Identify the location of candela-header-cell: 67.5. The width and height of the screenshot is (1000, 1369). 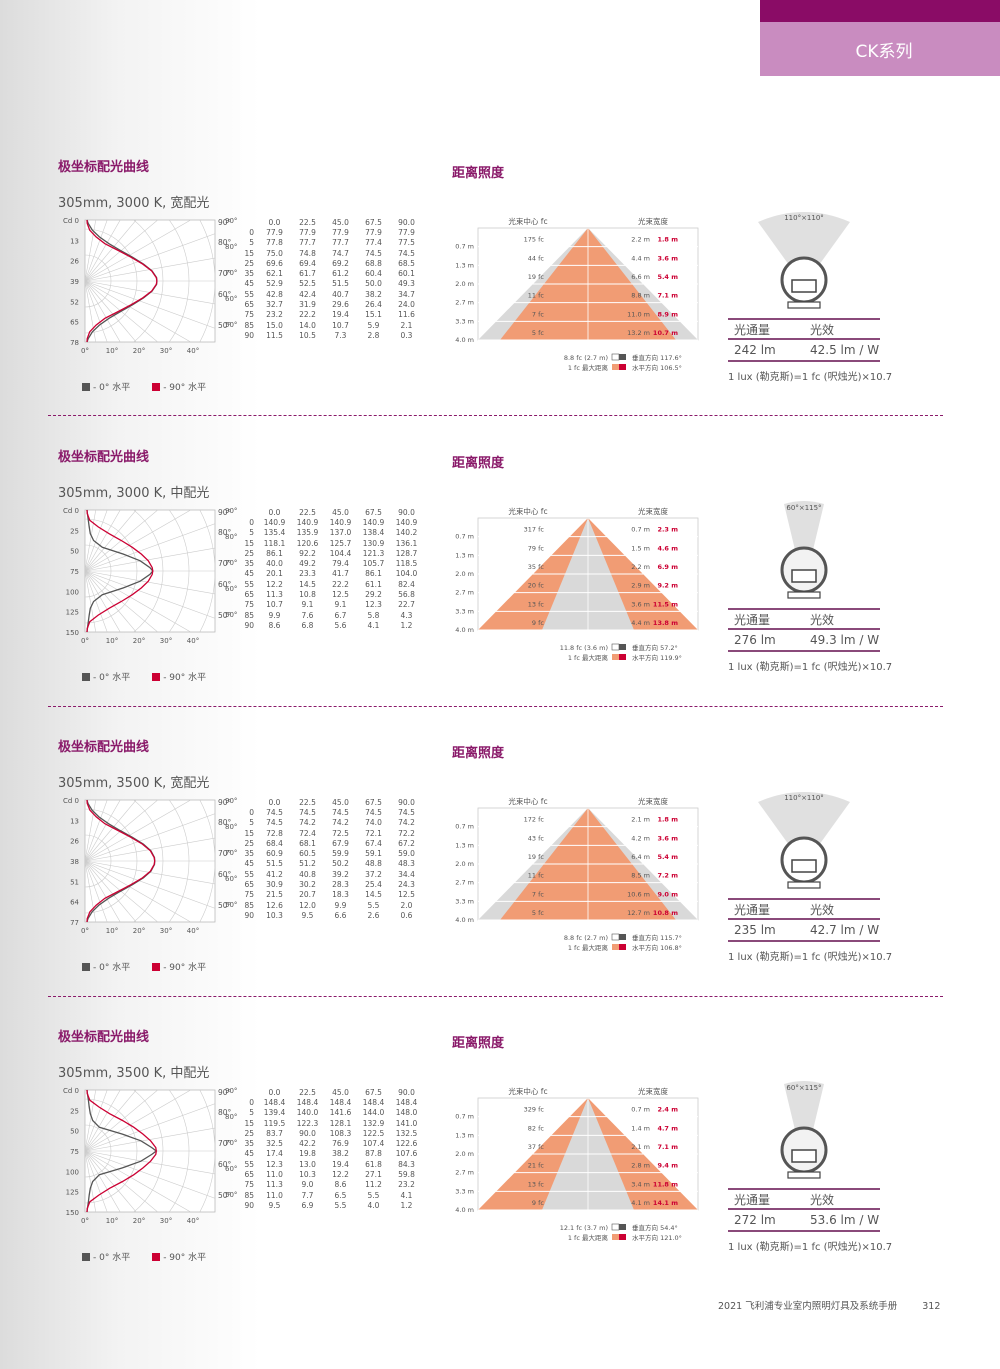
(373, 802).